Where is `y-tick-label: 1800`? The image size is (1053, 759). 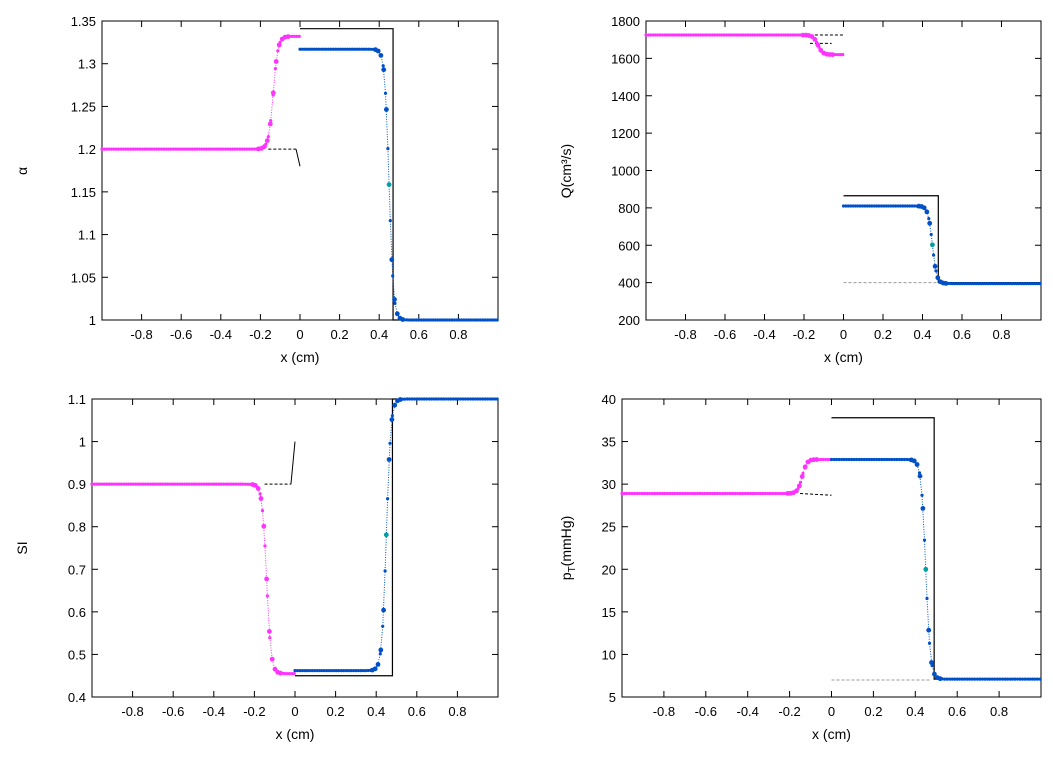
y-tick-label: 1800 is located at coordinates (625, 21).